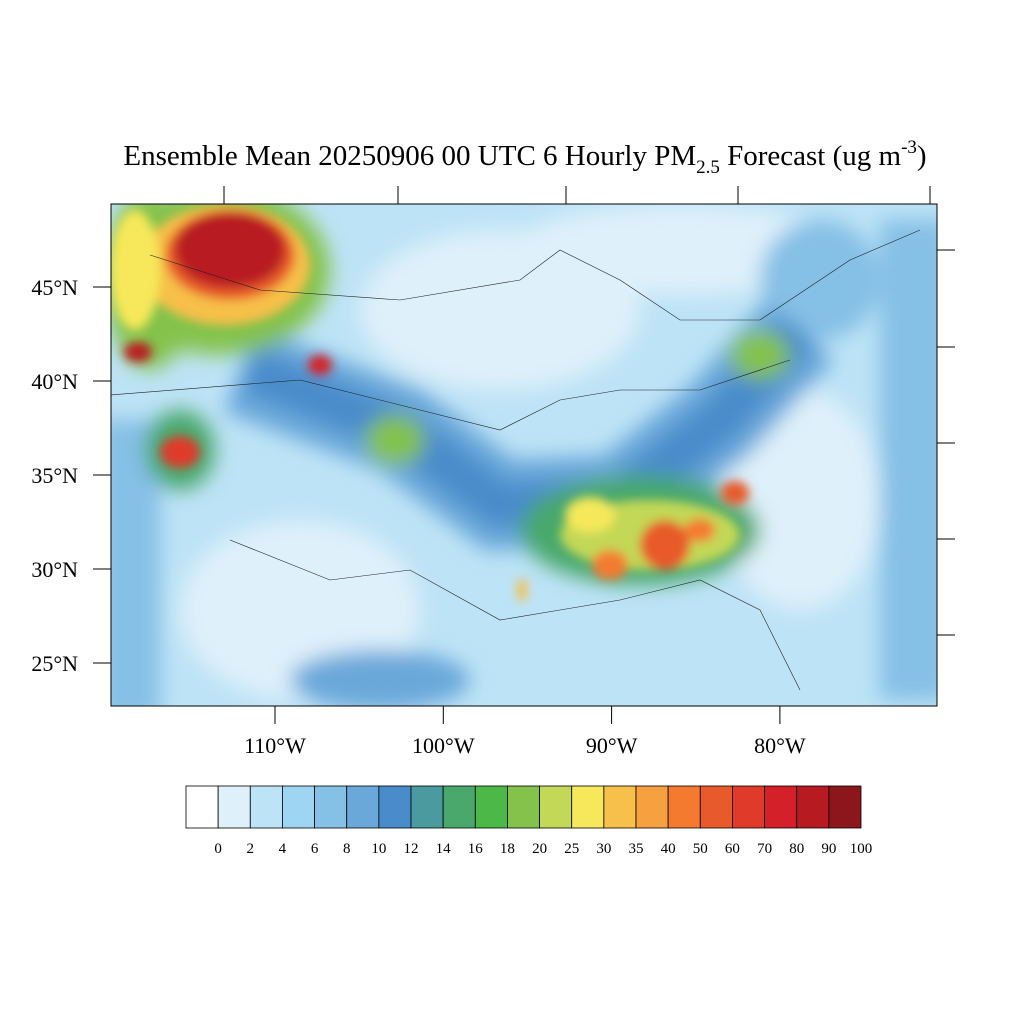 Image resolution: width=1024 pixels, height=1029 pixels. Describe the element at coordinates (796, 849) in the screenshot. I see `colorbar-label: 80` at that location.